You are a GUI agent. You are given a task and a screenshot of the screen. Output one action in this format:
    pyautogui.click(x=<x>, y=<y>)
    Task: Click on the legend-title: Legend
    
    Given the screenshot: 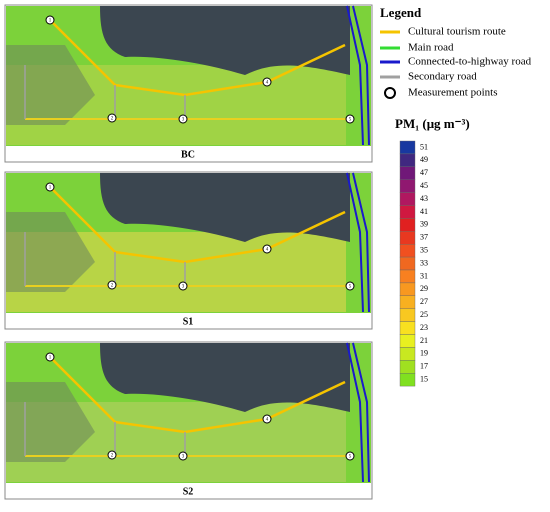 What is the action you would take?
    pyautogui.click(x=401, y=12)
    